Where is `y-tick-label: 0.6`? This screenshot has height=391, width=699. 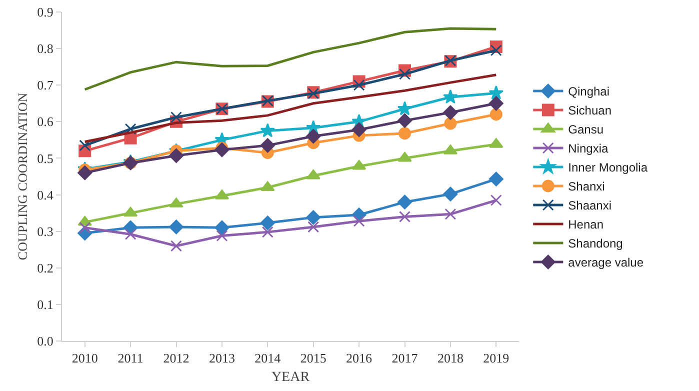 y-tick-label: 0.6 is located at coordinates (45, 122).